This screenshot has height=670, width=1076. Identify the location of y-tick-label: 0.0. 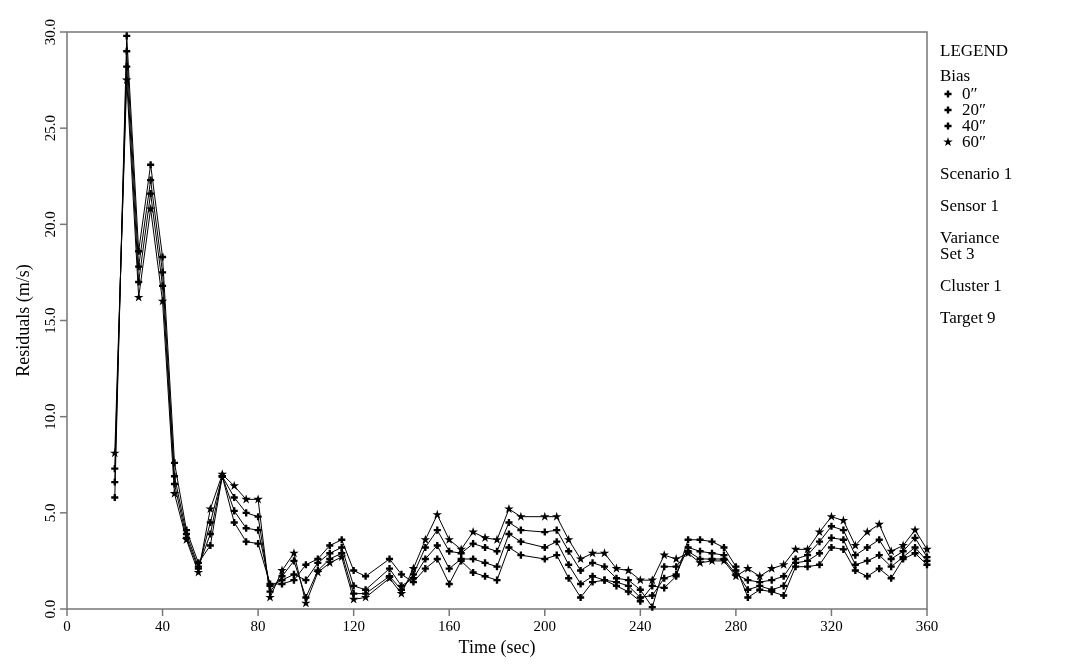
(50, 609).